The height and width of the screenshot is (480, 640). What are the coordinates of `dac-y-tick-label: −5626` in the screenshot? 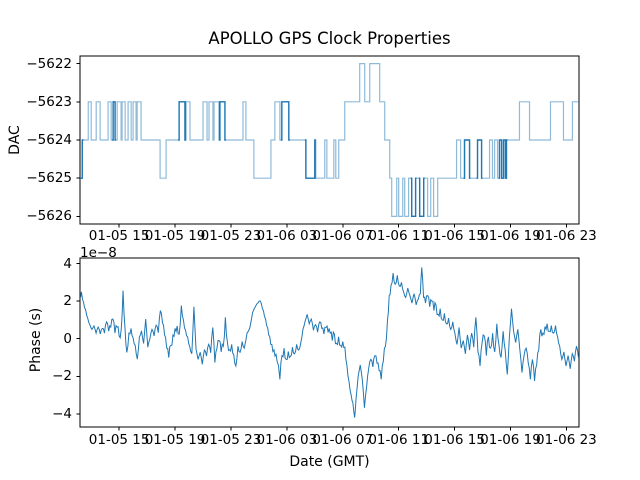 It's located at (49, 216).